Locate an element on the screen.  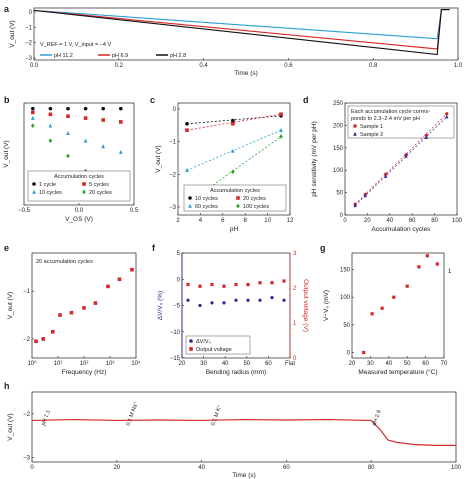
x-tick-label: 80 is located at coordinates (434, 221).